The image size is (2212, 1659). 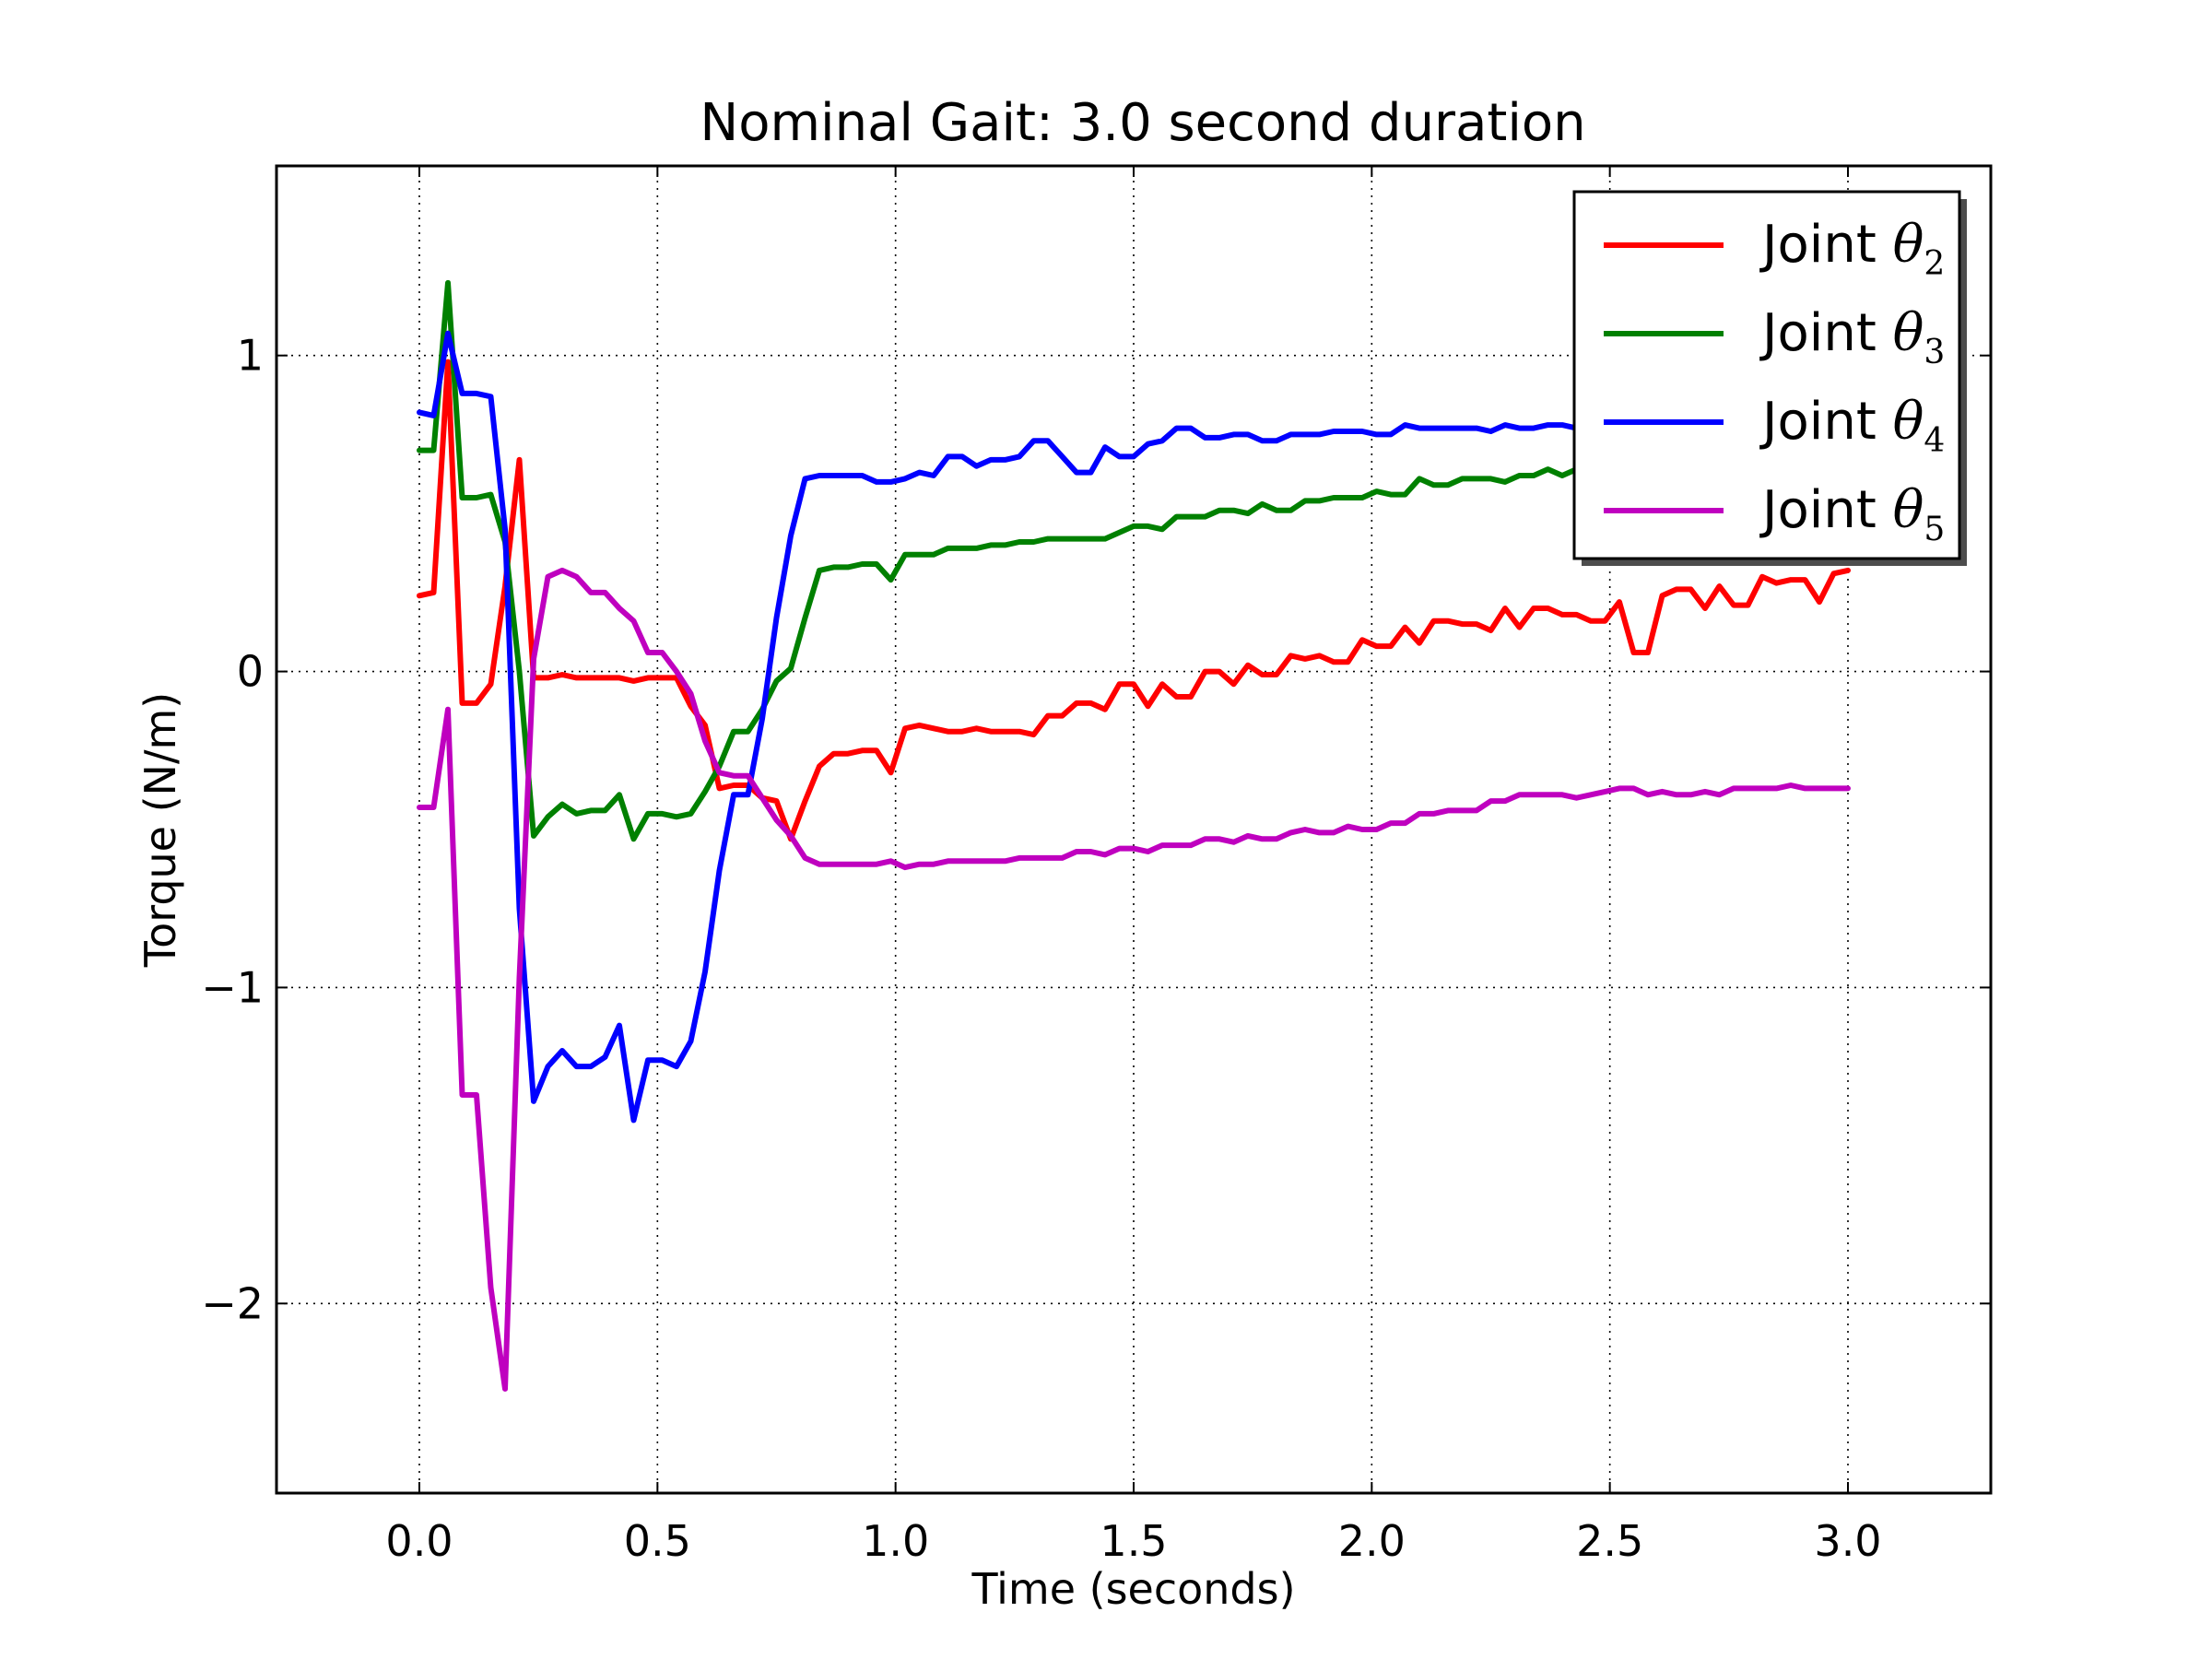 I want to click on legend-entry-subscript: 4, so click(x=1934, y=441).